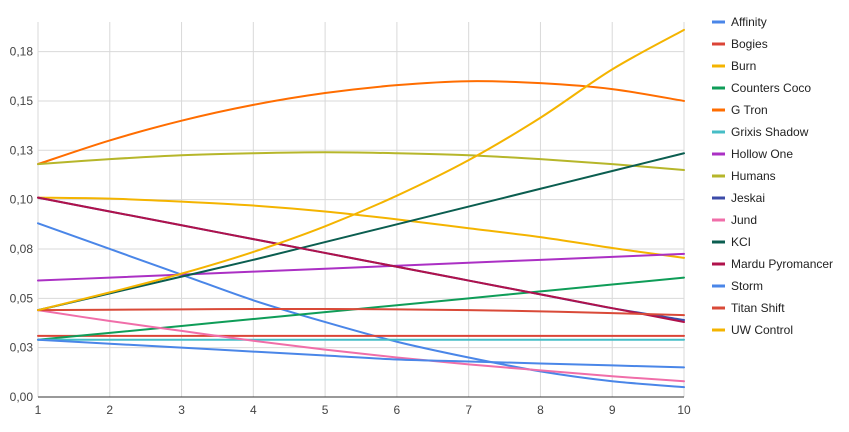  What do you see at coordinates (361, 267) in the screenshot?
I see `series-line-hollow-one` at bounding box center [361, 267].